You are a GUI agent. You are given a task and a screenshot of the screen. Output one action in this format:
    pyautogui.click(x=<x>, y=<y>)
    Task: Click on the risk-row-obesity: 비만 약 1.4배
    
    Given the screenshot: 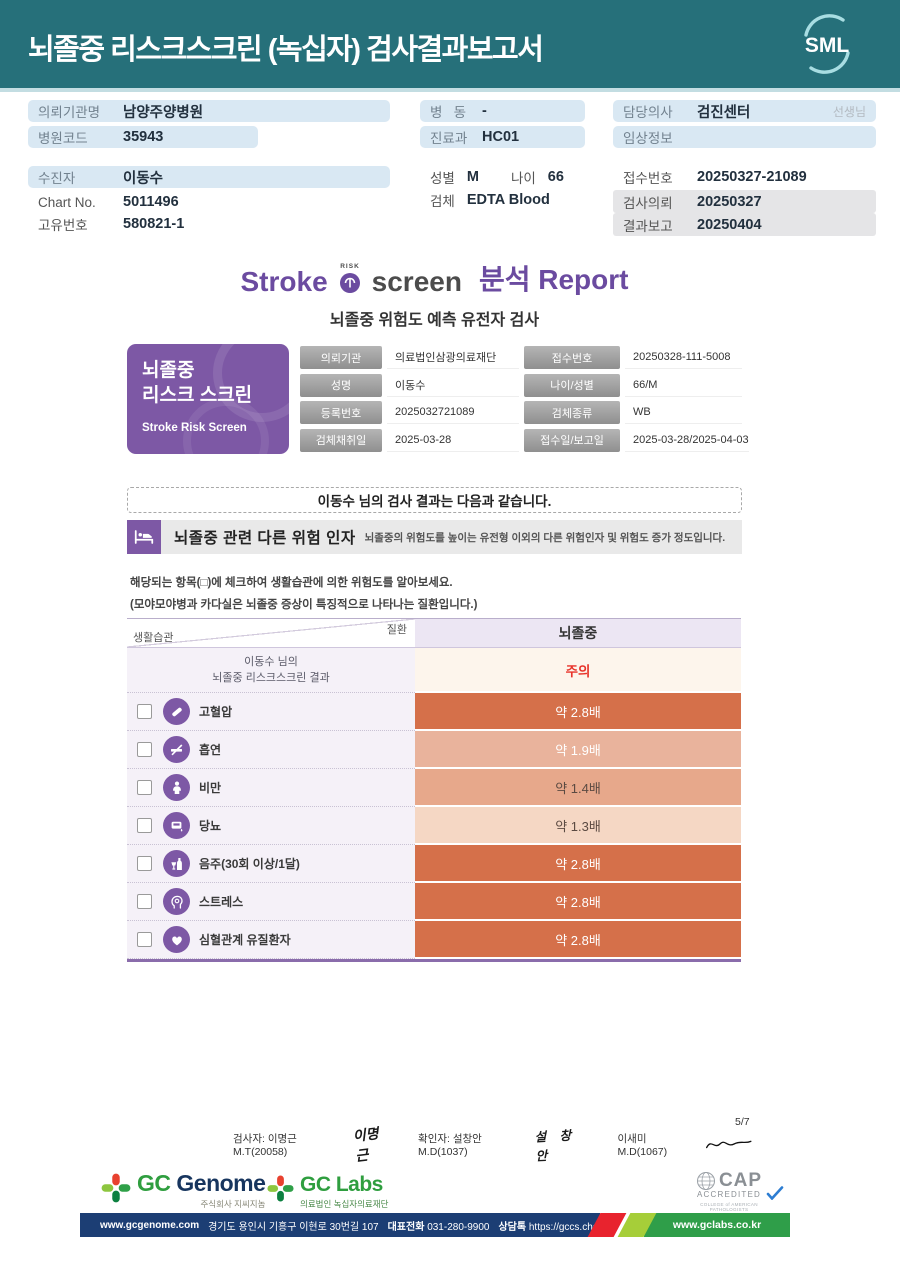 What is the action you would take?
    pyautogui.click(x=434, y=788)
    